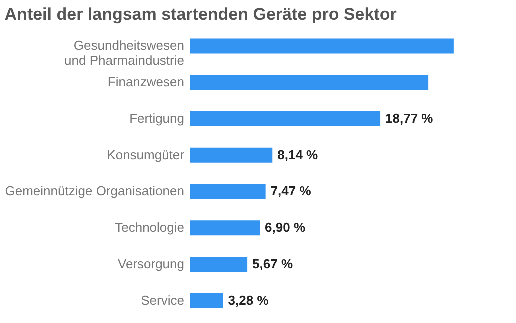 This screenshot has height=323, width=516. Describe the element at coordinates (410, 118) in the screenshot. I see `data-label: 18,77 %` at that location.